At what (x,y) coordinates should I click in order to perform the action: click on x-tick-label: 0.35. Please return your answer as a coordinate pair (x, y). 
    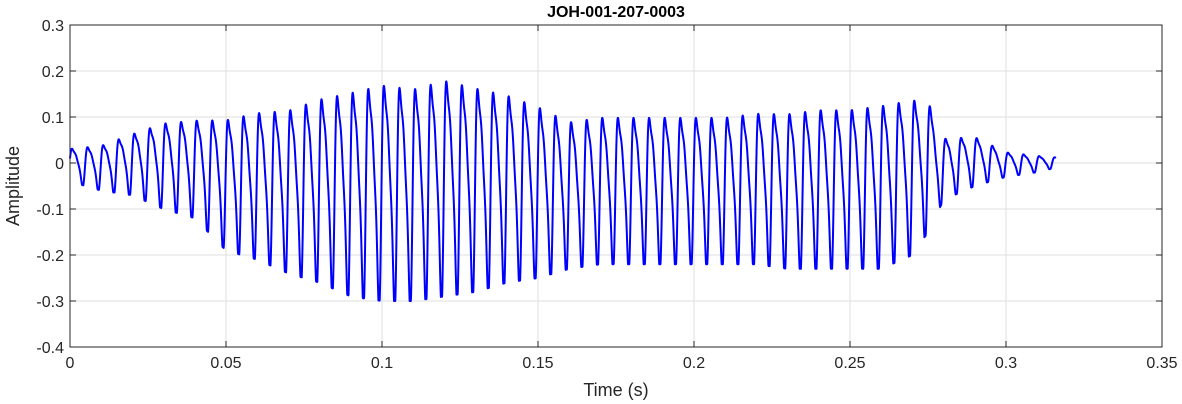
    Looking at the image, I should click on (1161, 363).